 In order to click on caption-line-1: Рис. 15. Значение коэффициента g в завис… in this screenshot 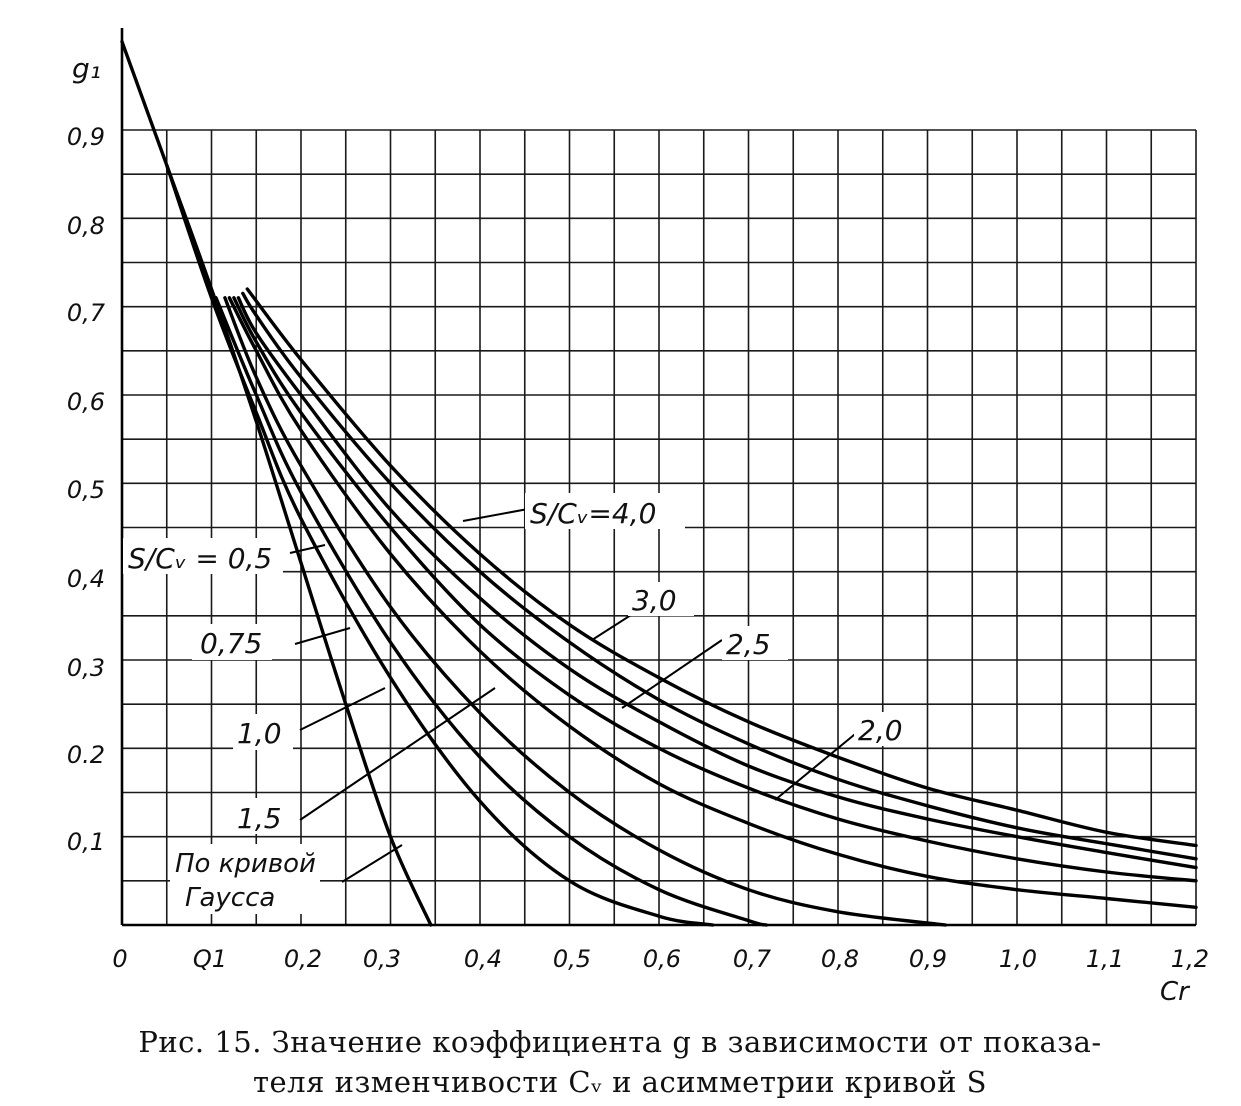, I will do `click(620, 1042)`.